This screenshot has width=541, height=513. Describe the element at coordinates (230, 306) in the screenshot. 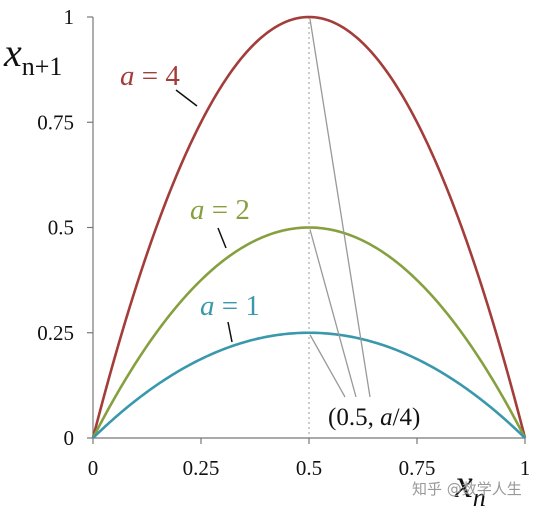

I see `series-label-a-1: a = 1` at that location.